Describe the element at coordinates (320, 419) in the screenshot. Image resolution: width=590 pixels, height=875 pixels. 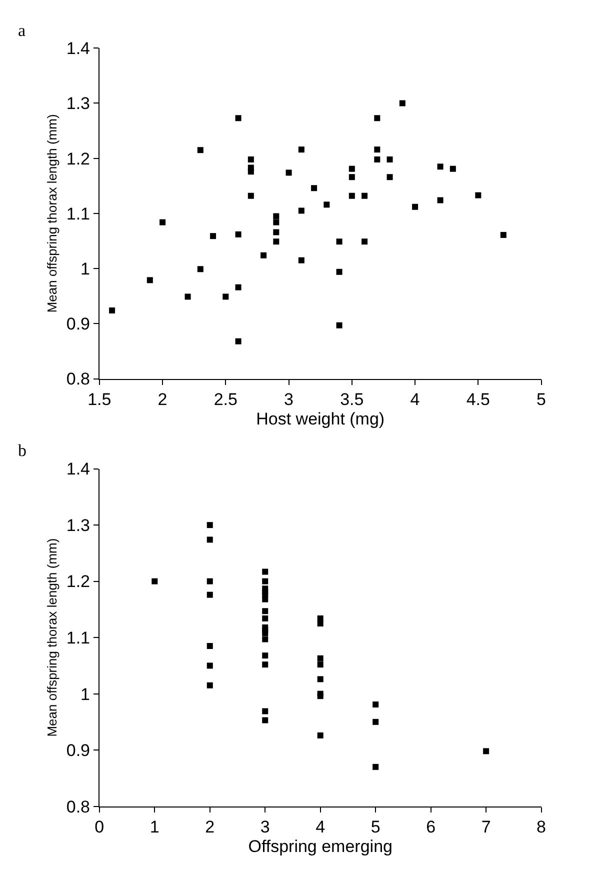
I see `x-axis-title: Host weight (mg)` at that location.